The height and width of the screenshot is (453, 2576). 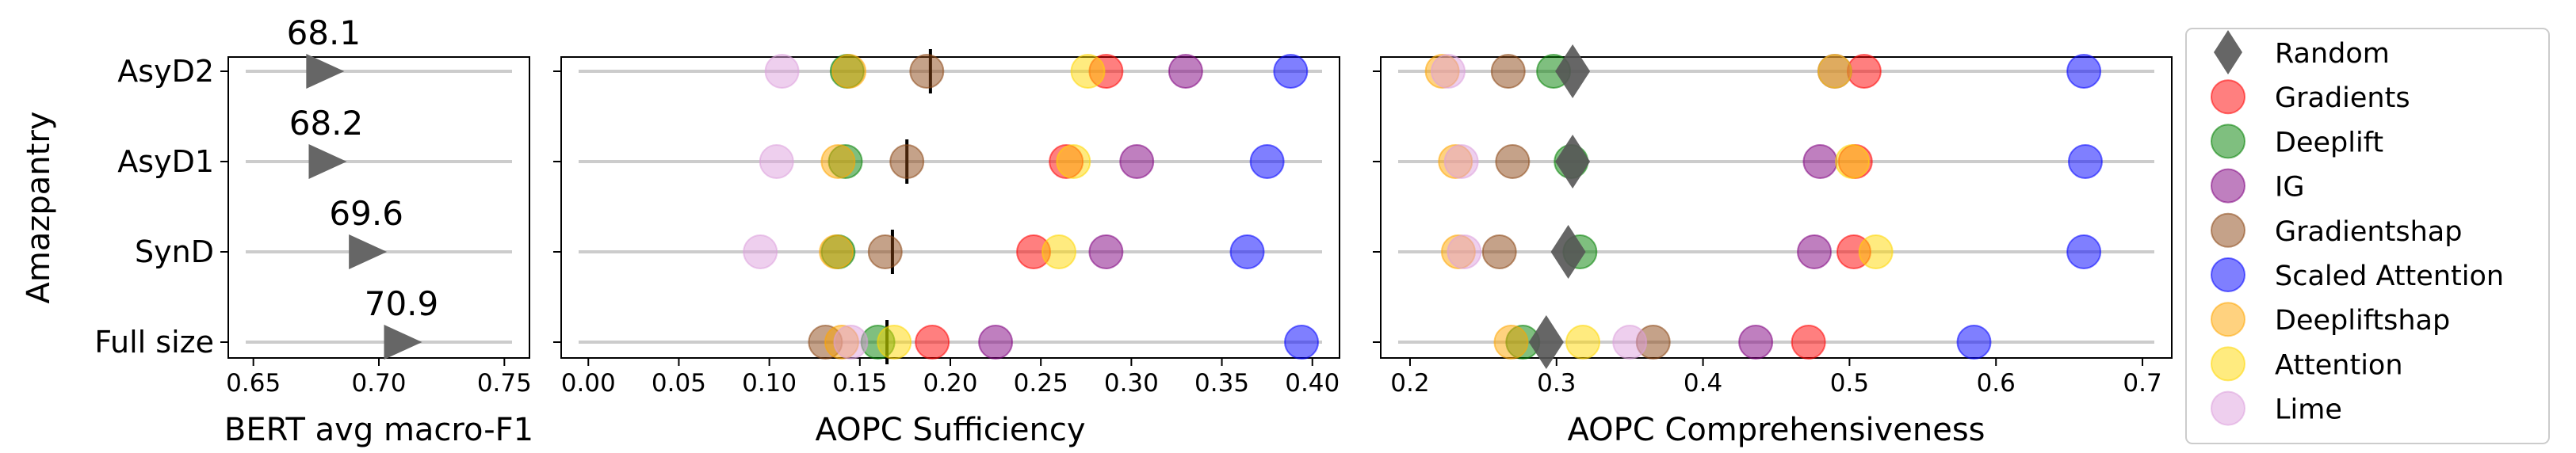 I want to click on legend-label: Gradientshap, so click(x=2368, y=232).